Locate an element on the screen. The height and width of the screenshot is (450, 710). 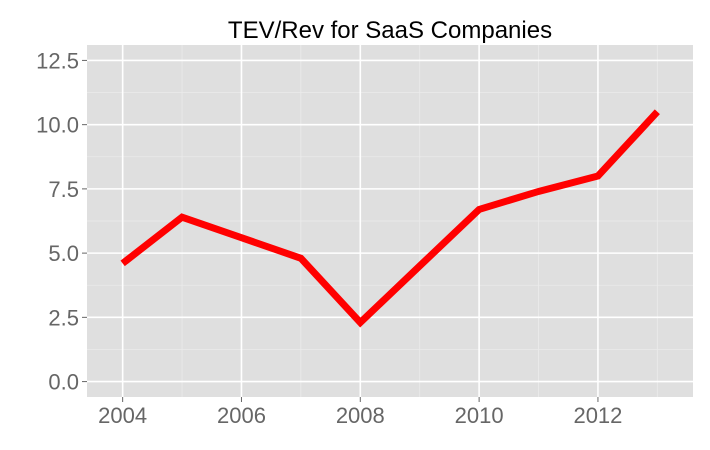
x-tick-label: 2012 is located at coordinates (597, 415).